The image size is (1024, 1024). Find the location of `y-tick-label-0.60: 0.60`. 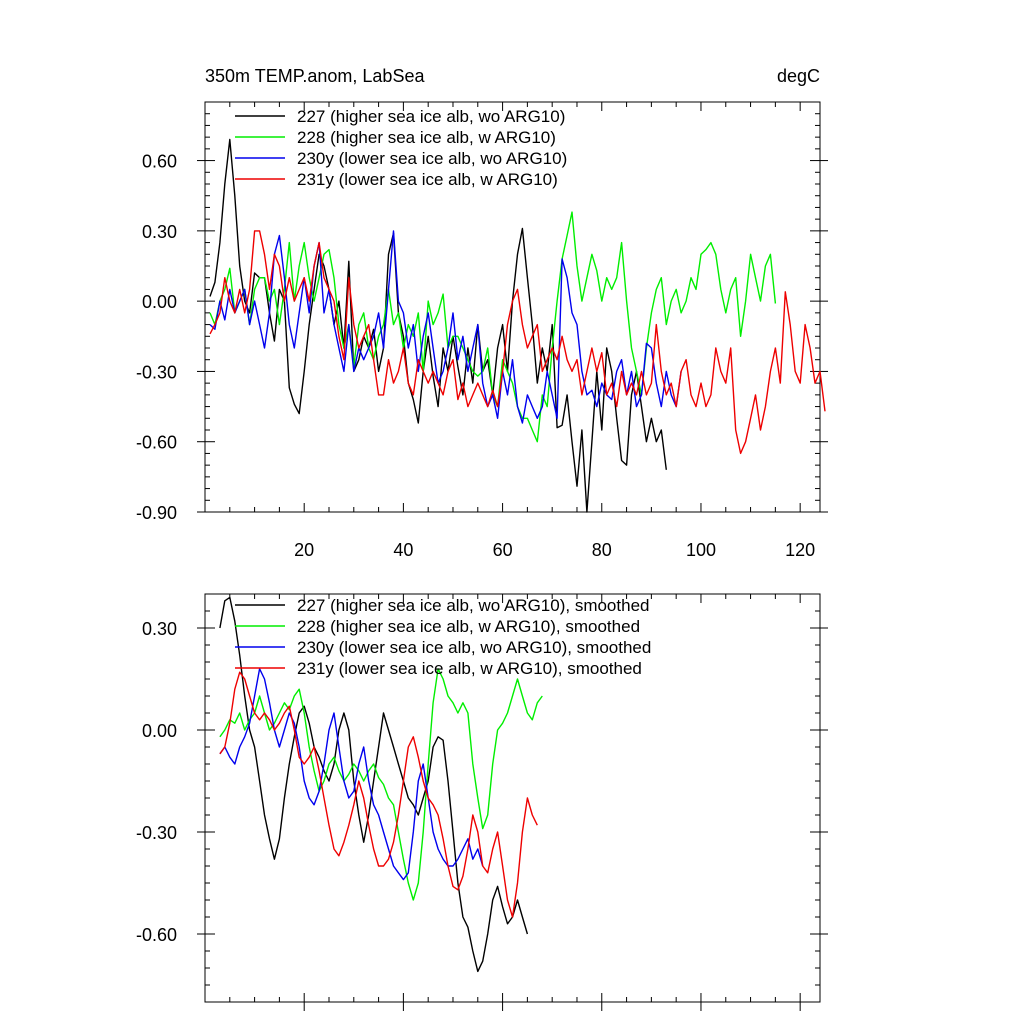

y-tick-label-0.60: 0.60 is located at coordinates (159, 162).